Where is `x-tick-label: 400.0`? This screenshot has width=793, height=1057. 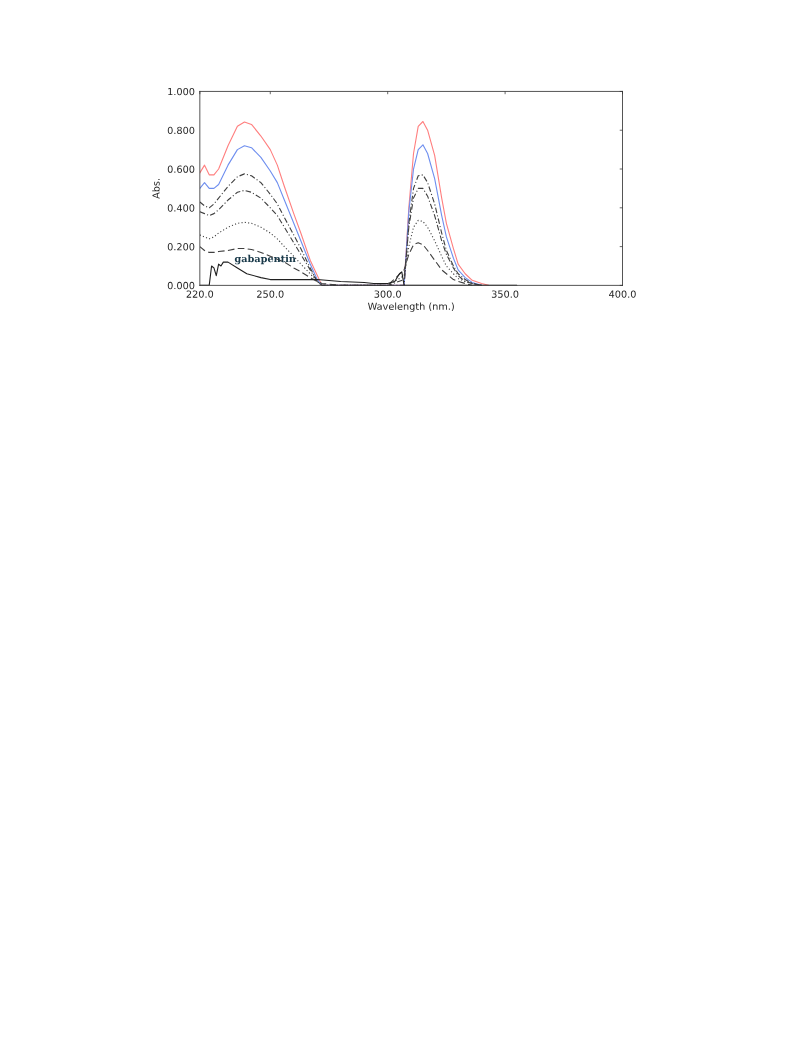
x-tick-label: 400.0 is located at coordinates (622, 294).